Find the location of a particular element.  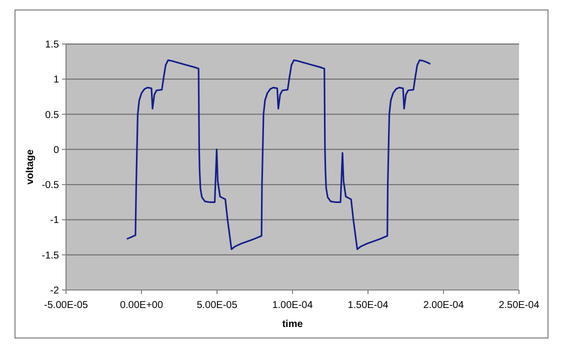

y-tick-label: 0 is located at coordinates (56, 150).